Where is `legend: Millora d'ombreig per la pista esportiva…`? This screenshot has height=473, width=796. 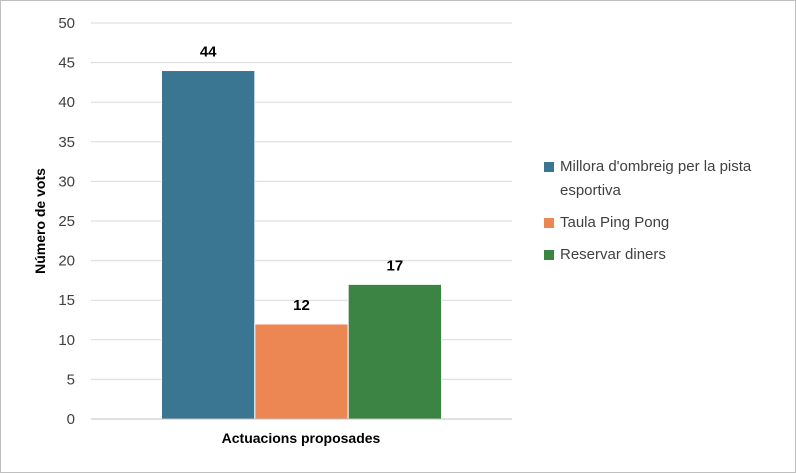
legend: Millora d'ombreig per la pista esportiva… is located at coordinates (669, 211).